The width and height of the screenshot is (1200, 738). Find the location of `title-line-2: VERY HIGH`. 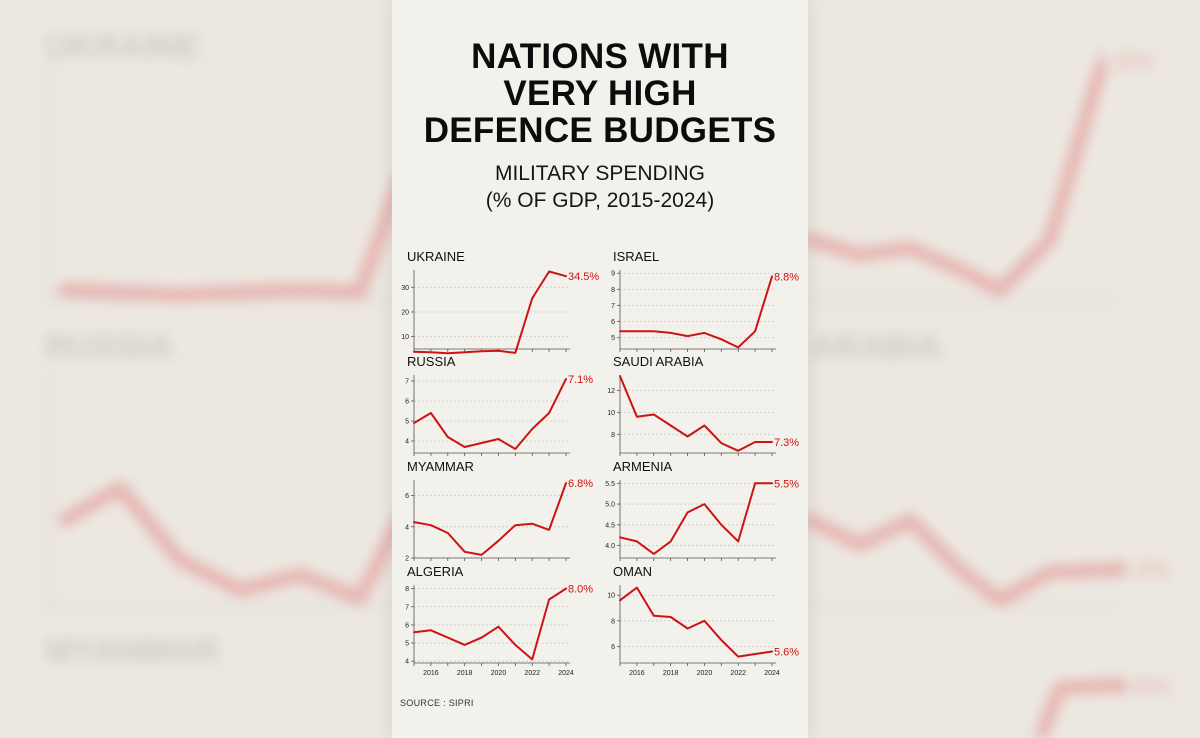

title-line-2: VERY HIGH is located at coordinates (600, 93).